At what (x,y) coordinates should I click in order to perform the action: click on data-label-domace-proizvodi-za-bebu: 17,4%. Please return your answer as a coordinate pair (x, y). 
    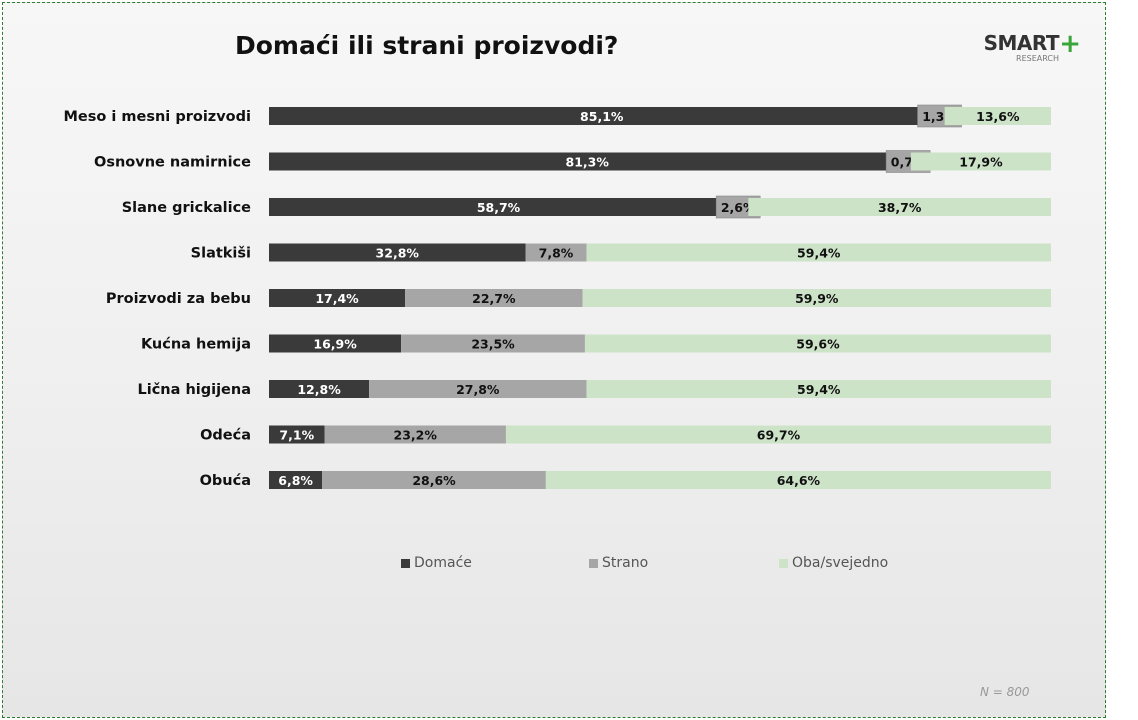
    Looking at the image, I should click on (337, 298).